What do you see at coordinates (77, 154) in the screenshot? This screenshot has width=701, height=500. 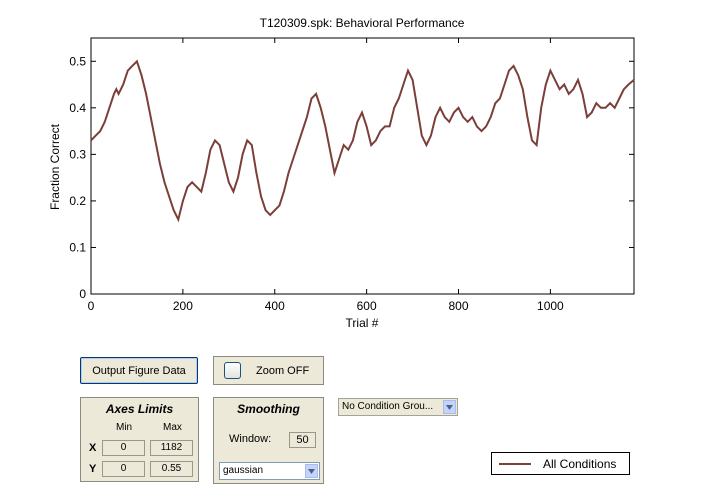 I see `y-tick-label: 0.3` at bounding box center [77, 154].